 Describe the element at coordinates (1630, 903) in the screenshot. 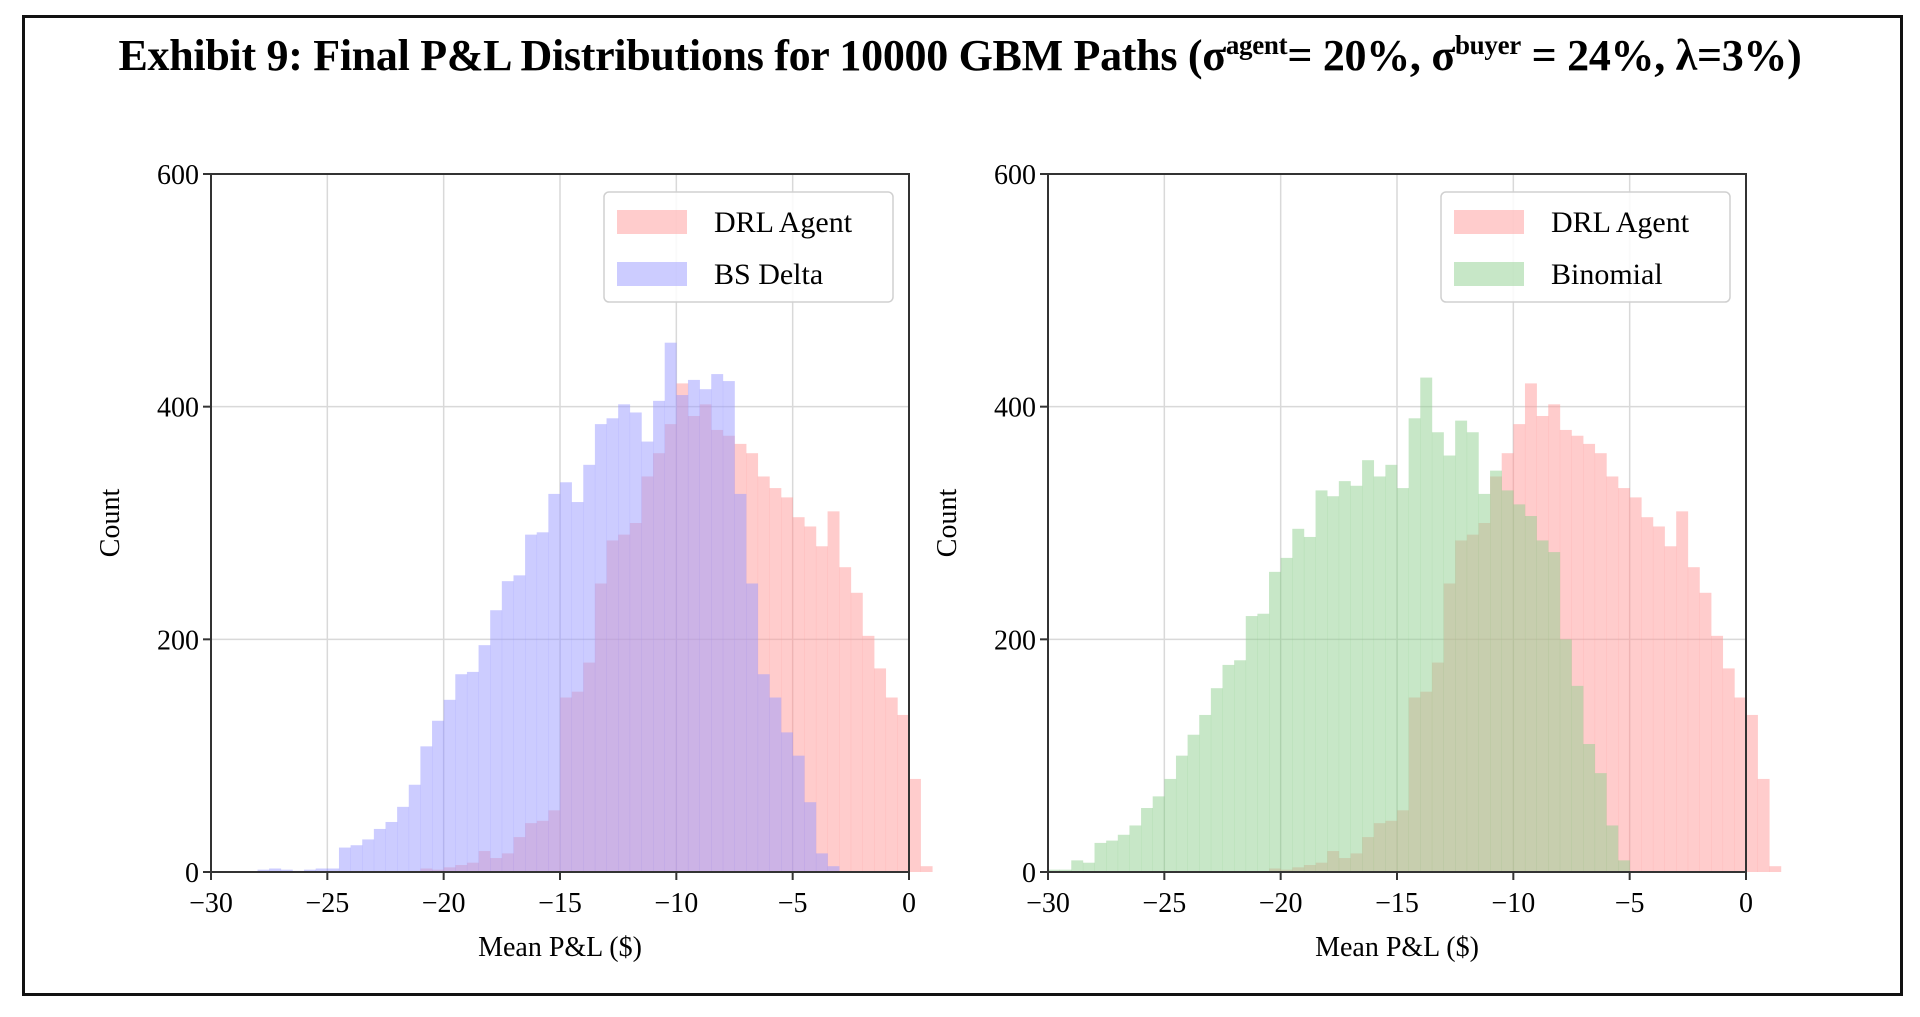

I see `x-tick-label: −5` at that location.